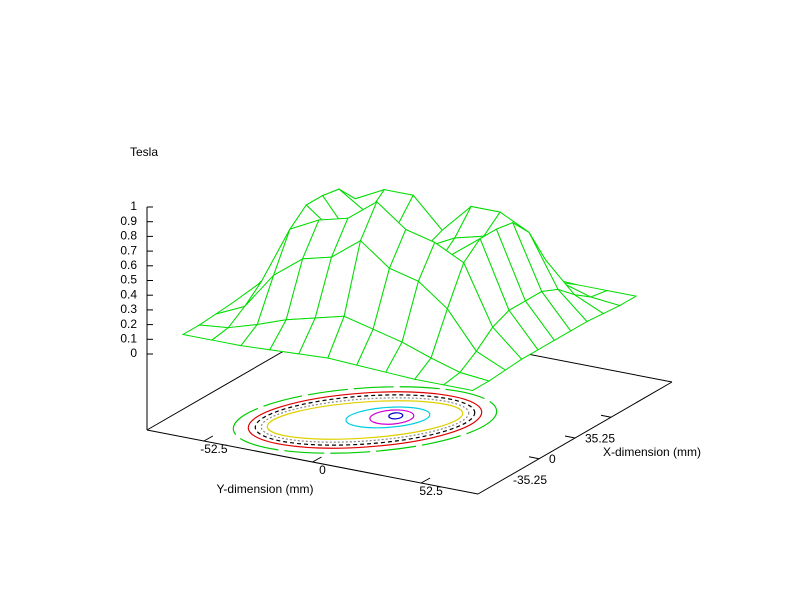 This screenshot has height=612, width=792. Describe the element at coordinates (128, 294) in the screenshot. I see `z-tick-label: 0.4` at that location.